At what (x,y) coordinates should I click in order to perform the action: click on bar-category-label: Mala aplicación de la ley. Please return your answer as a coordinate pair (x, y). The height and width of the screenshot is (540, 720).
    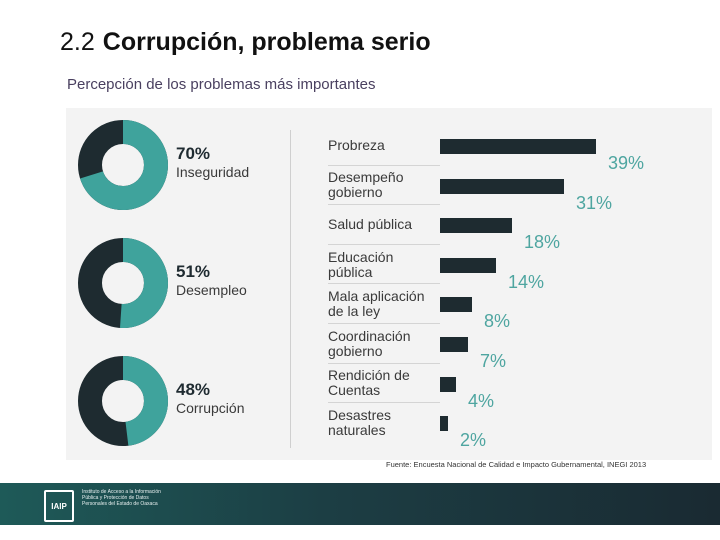
    Looking at the image, I should click on (376, 304).